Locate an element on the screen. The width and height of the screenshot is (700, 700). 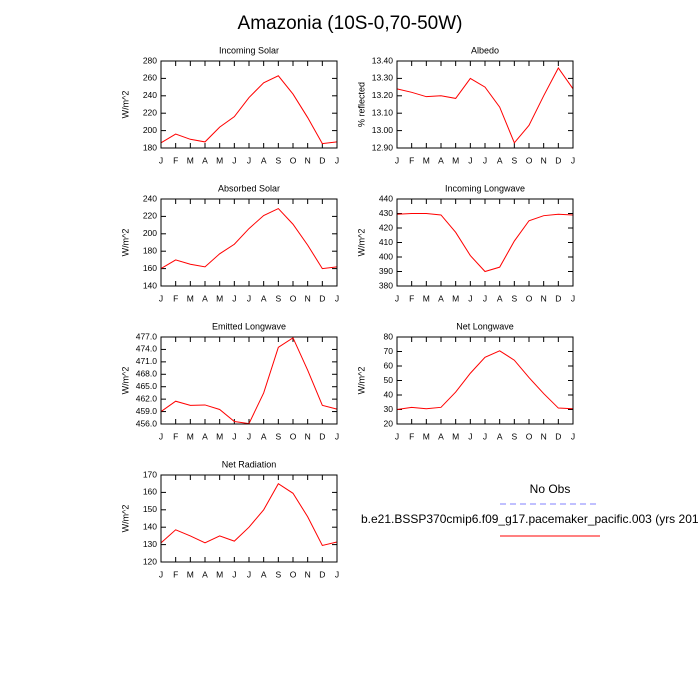
legend-label: No Obs is located at coordinates (550, 489).